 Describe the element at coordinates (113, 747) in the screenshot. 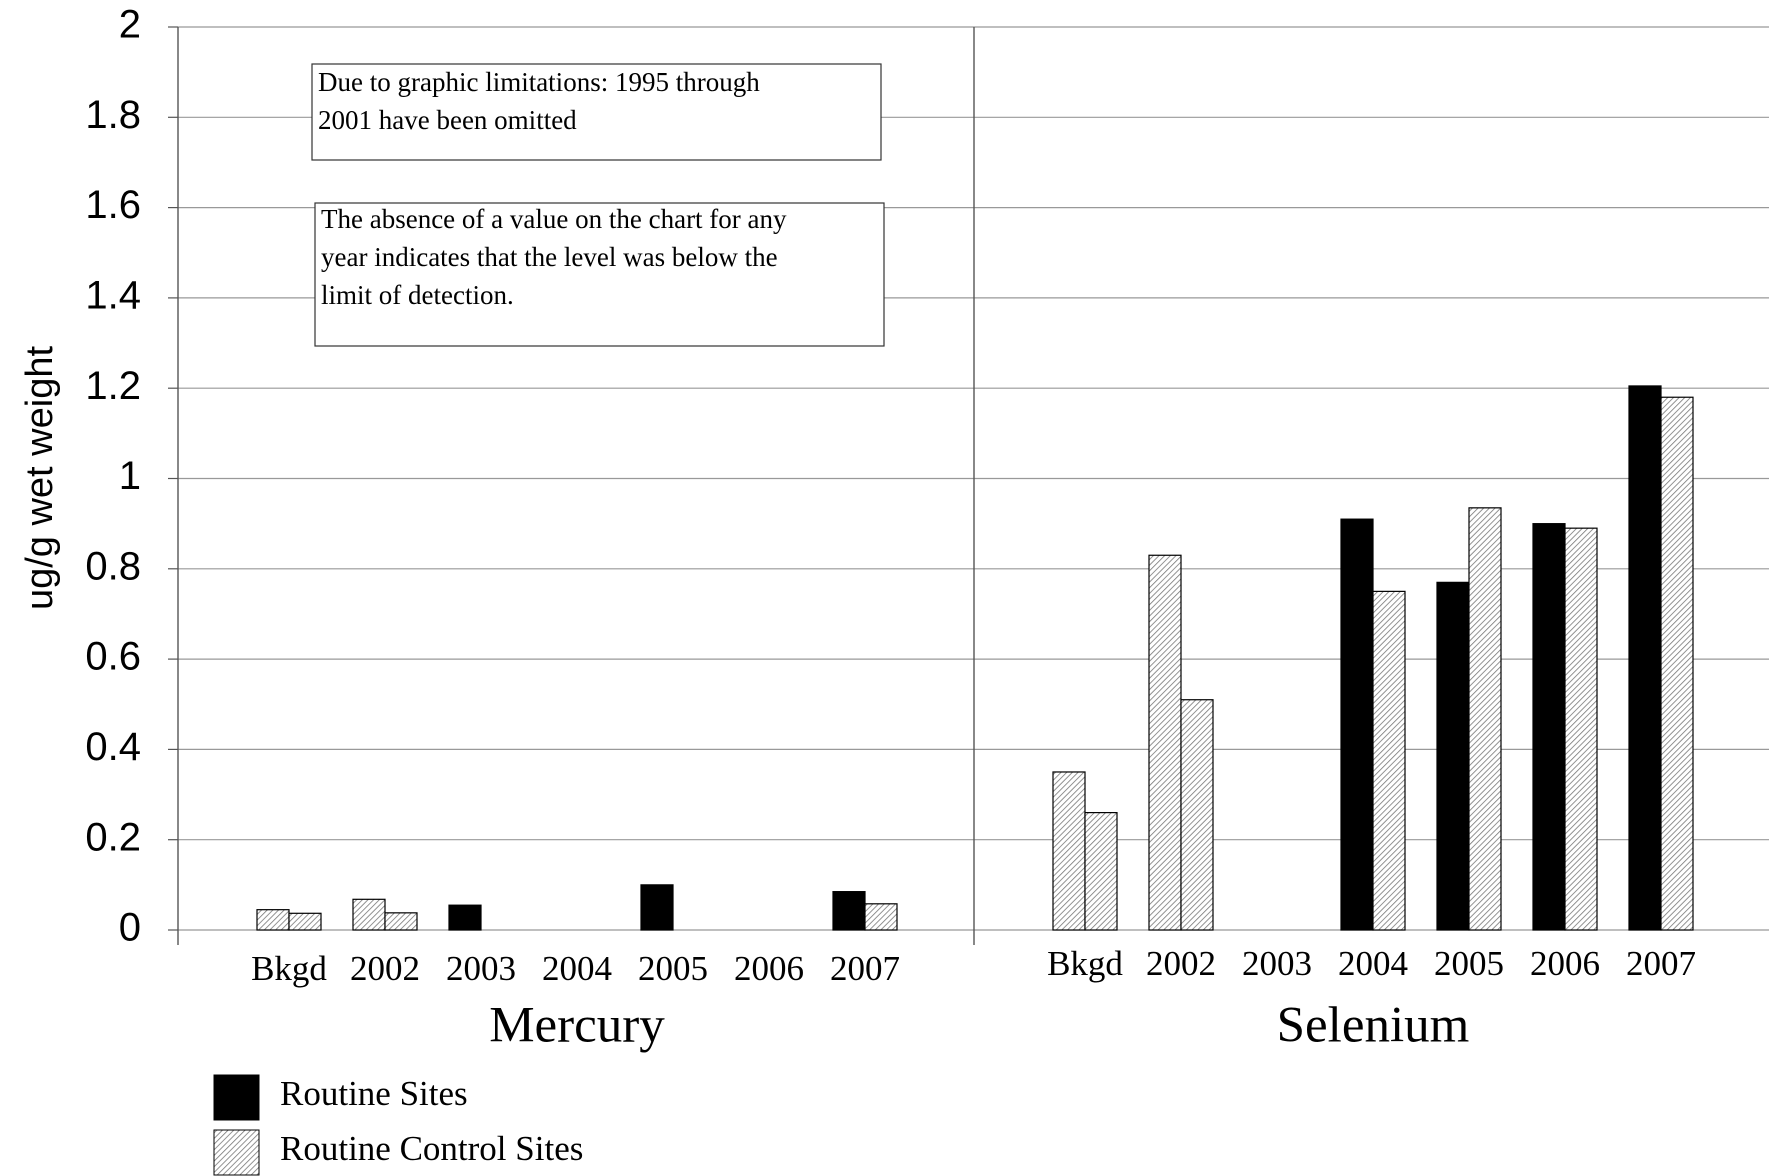

I see `y-tick-label: 0.4` at that location.